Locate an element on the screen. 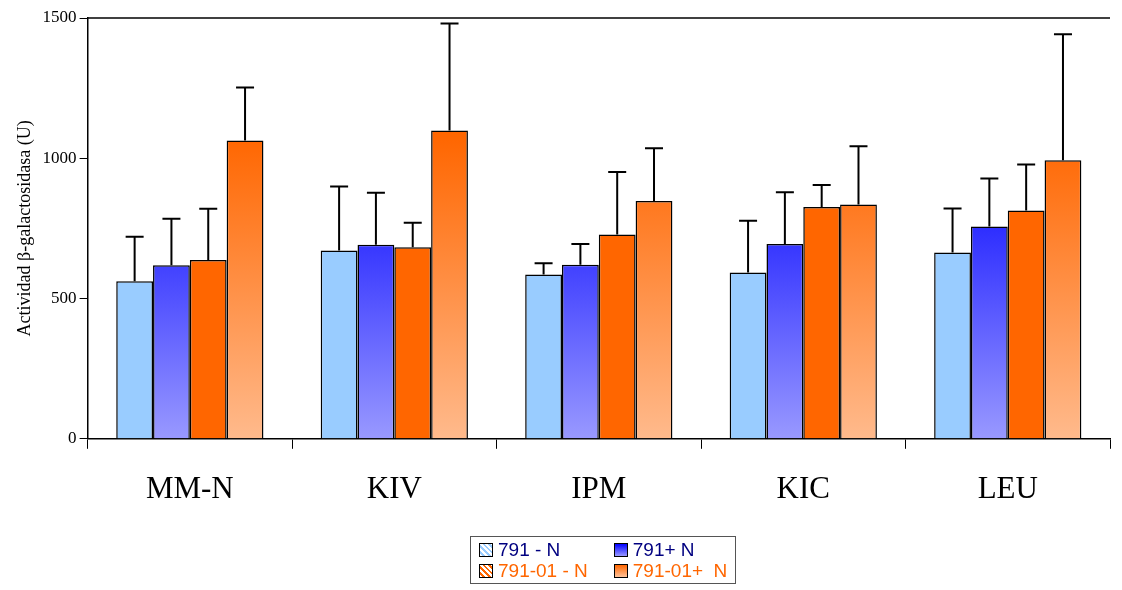 This screenshot has height=590, width=1122. x-tick-label: KIV is located at coordinates (394, 487).